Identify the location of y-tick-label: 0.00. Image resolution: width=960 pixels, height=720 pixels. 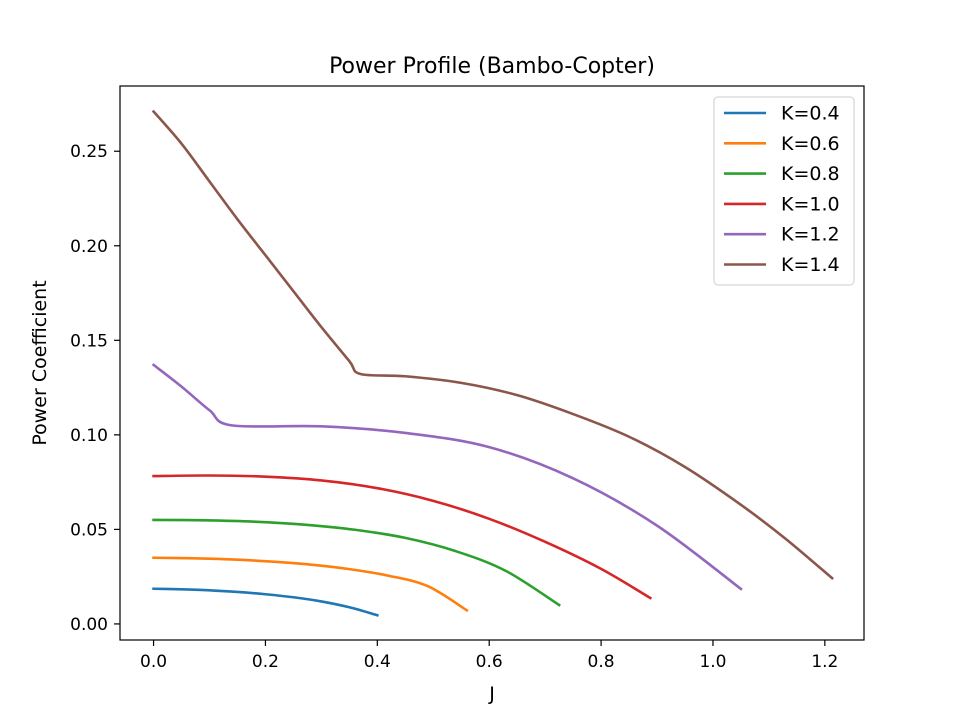
(89, 625).